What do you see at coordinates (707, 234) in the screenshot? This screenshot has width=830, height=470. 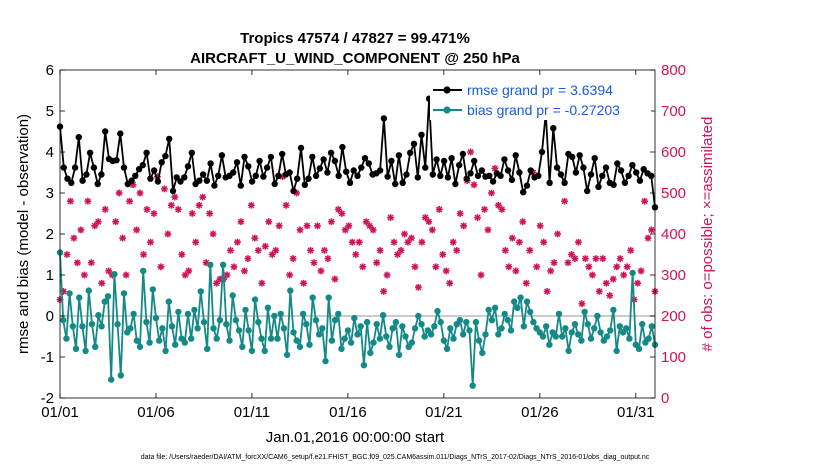 I see `y-axis-right-label: # of obs: o=possible; ×=assimilated` at bounding box center [707, 234].